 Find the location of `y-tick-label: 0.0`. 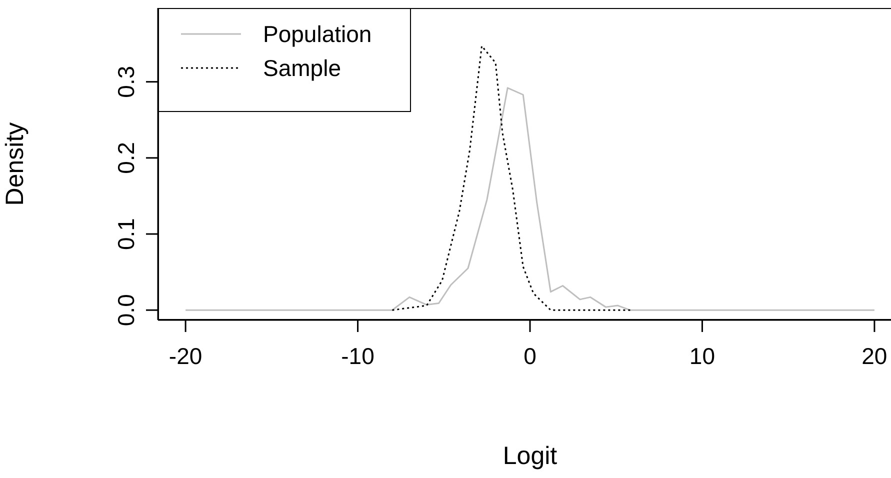

y-tick-label: 0.0 is located at coordinates (126, 310).